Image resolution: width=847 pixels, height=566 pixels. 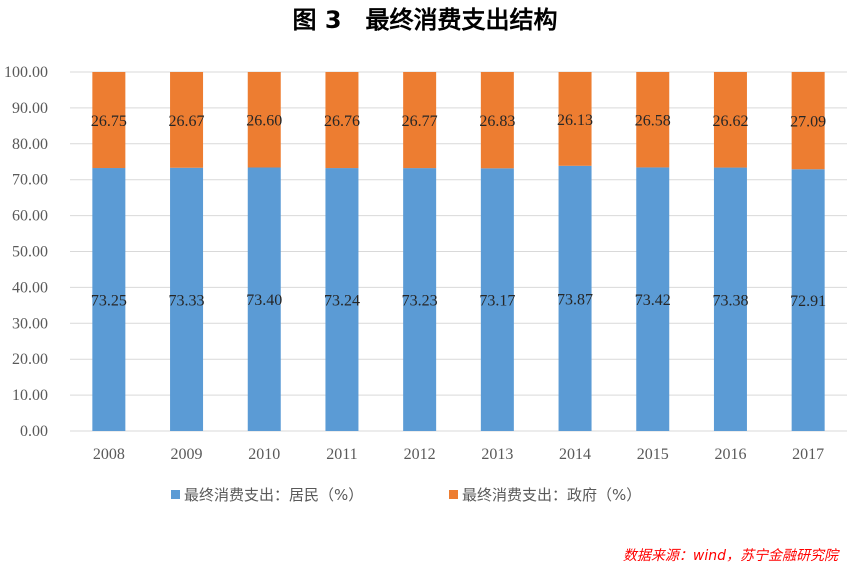 I want to click on data-label: 26.83, so click(x=497, y=121).